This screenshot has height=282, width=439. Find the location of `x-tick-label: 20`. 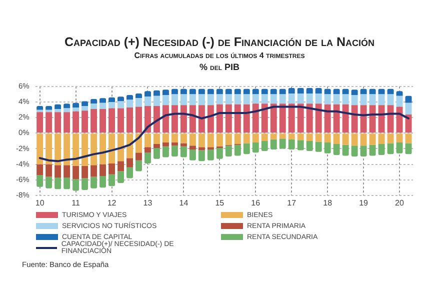

x-tick-label: 20 is located at coordinates (400, 203).